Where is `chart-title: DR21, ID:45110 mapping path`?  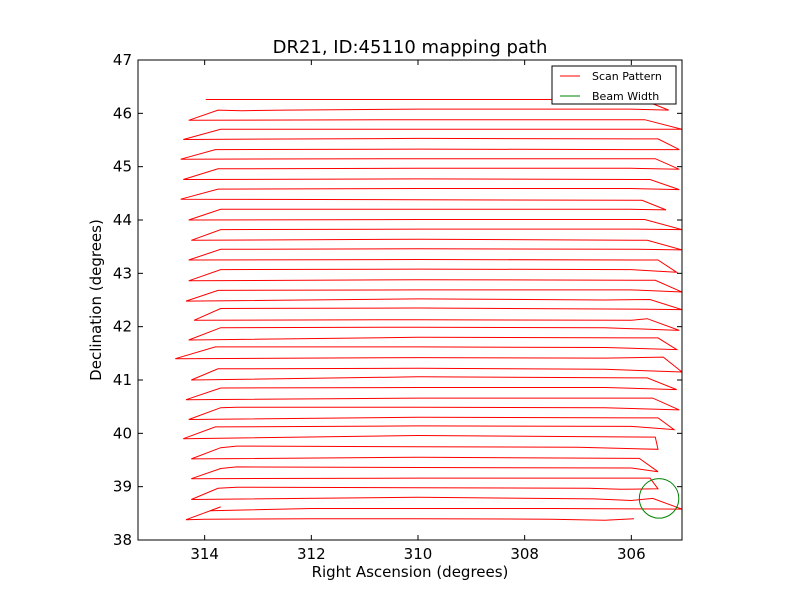 chart-title: DR21, ID:45110 mapping path is located at coordinates (410, 47).